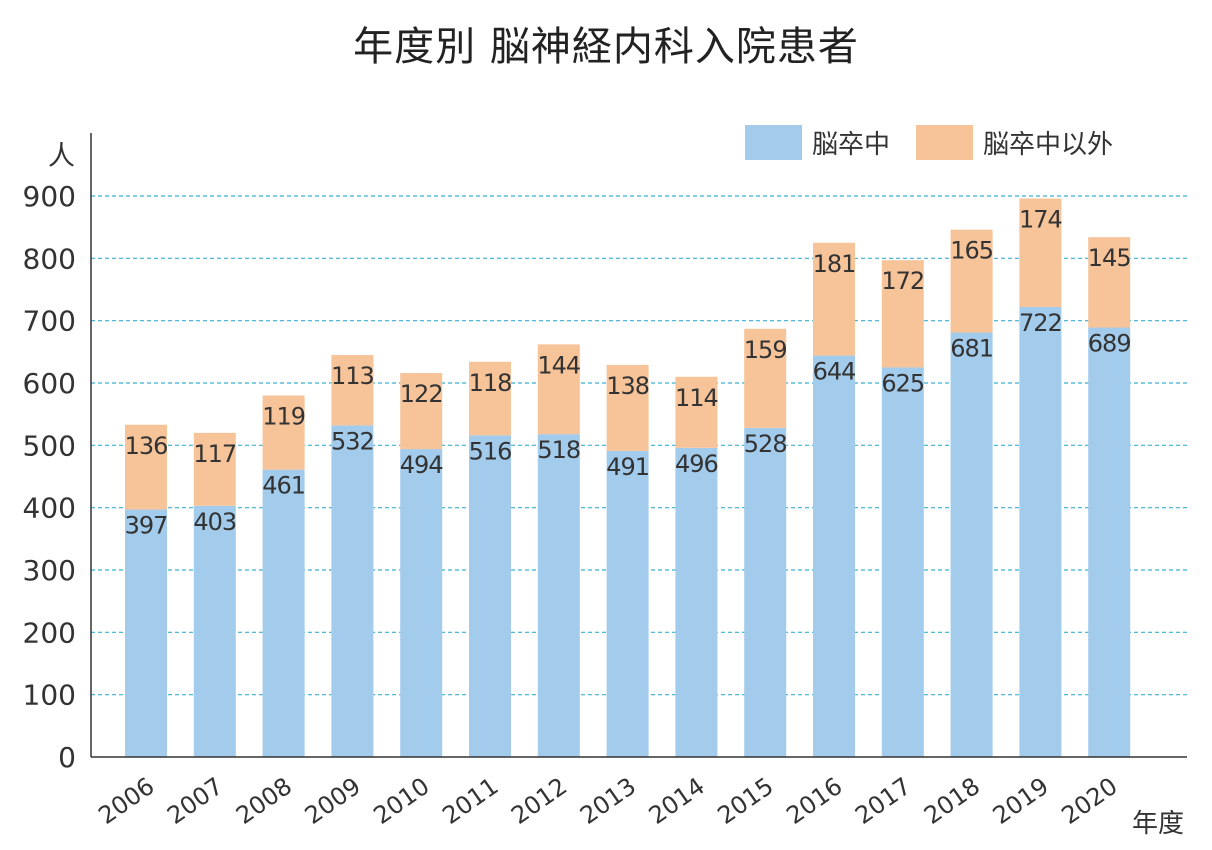 This screenshot has width=1212, height=850. Describe the element at coordinates (146, 526) in the screenshot. I see `data-label-stroke-2006: 397` at that location.